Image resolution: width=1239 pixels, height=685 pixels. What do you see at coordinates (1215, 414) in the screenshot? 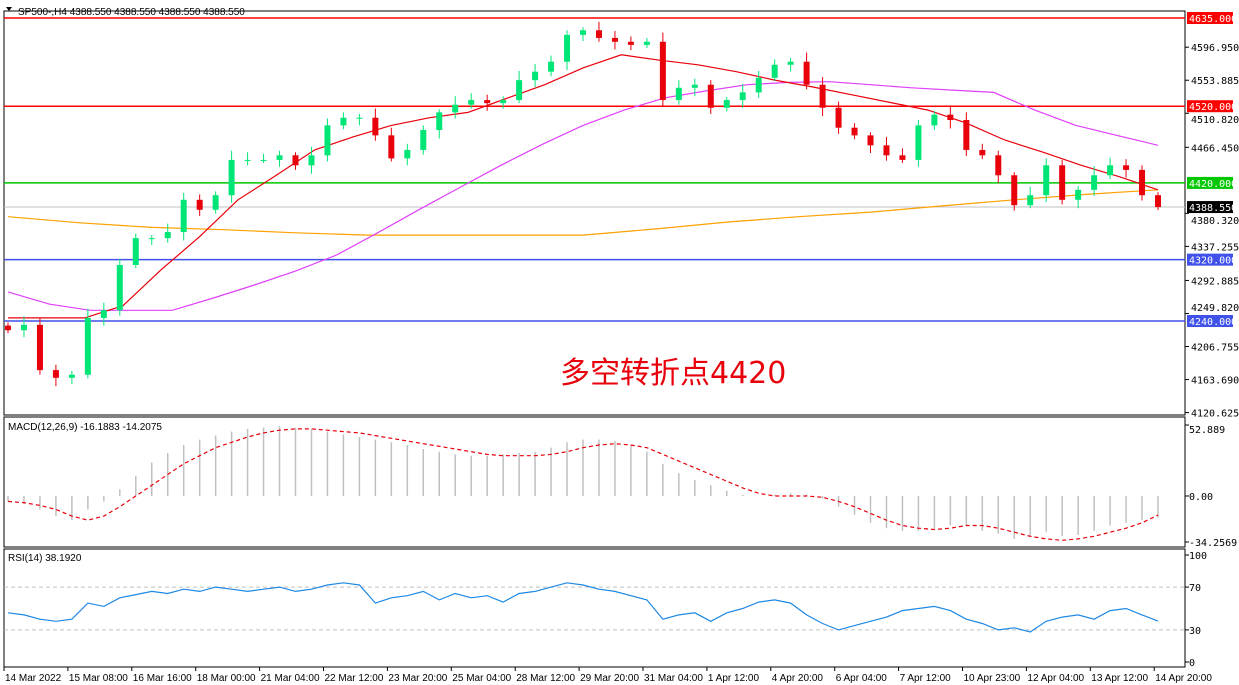
I see `price-tick-label: 4120.625` at bounding box center [1215, 414].